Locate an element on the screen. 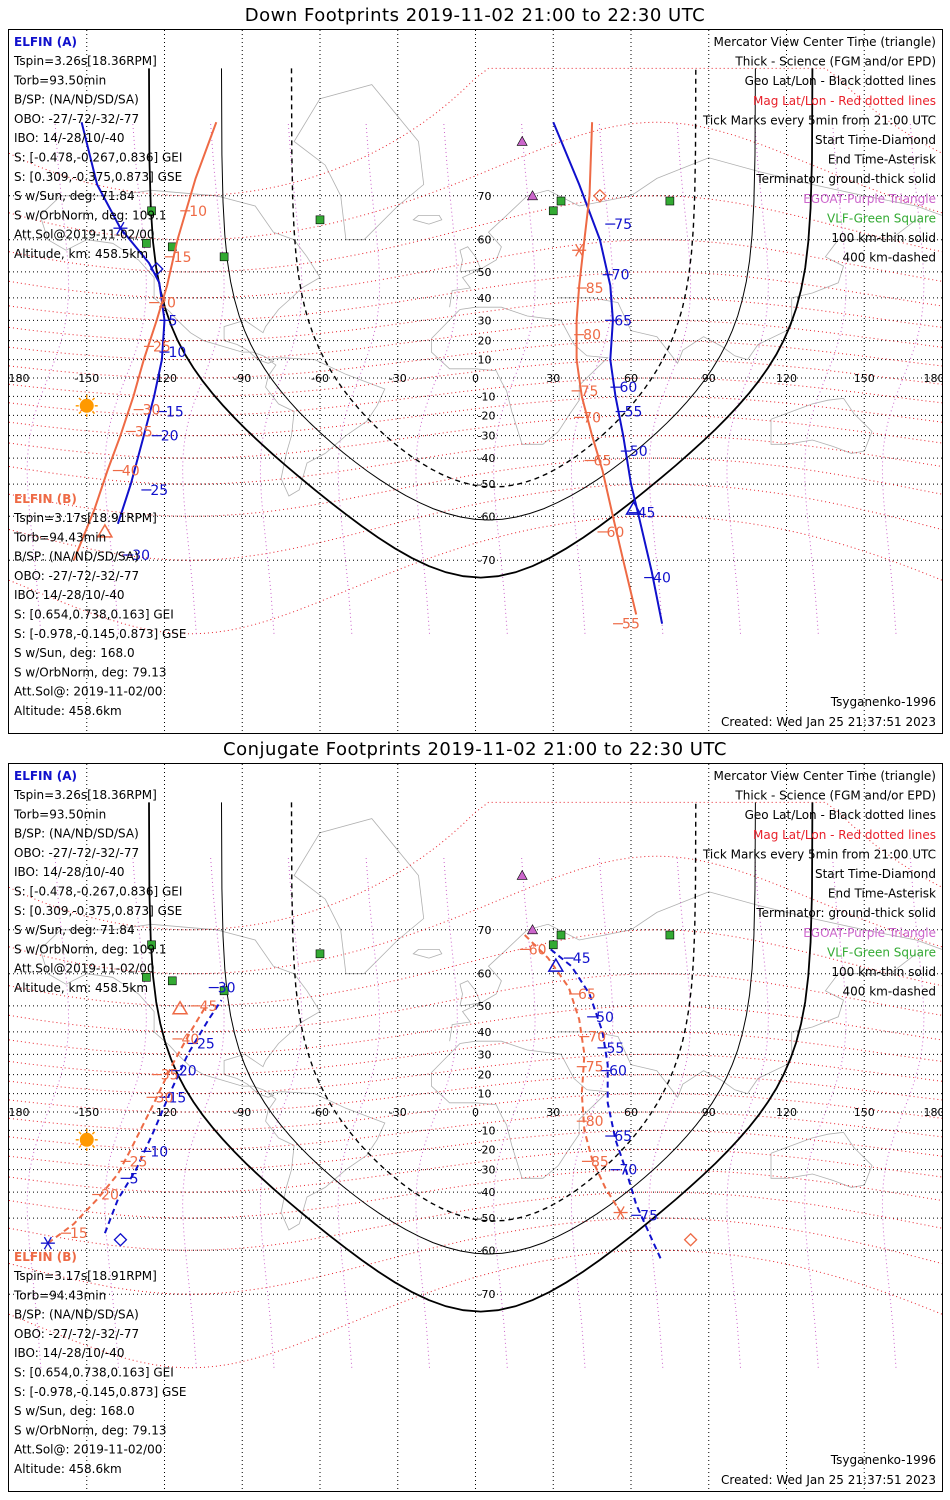 The image size is (950, 1500). lat-tick-label: -10 is located at coordinates (487, 396).